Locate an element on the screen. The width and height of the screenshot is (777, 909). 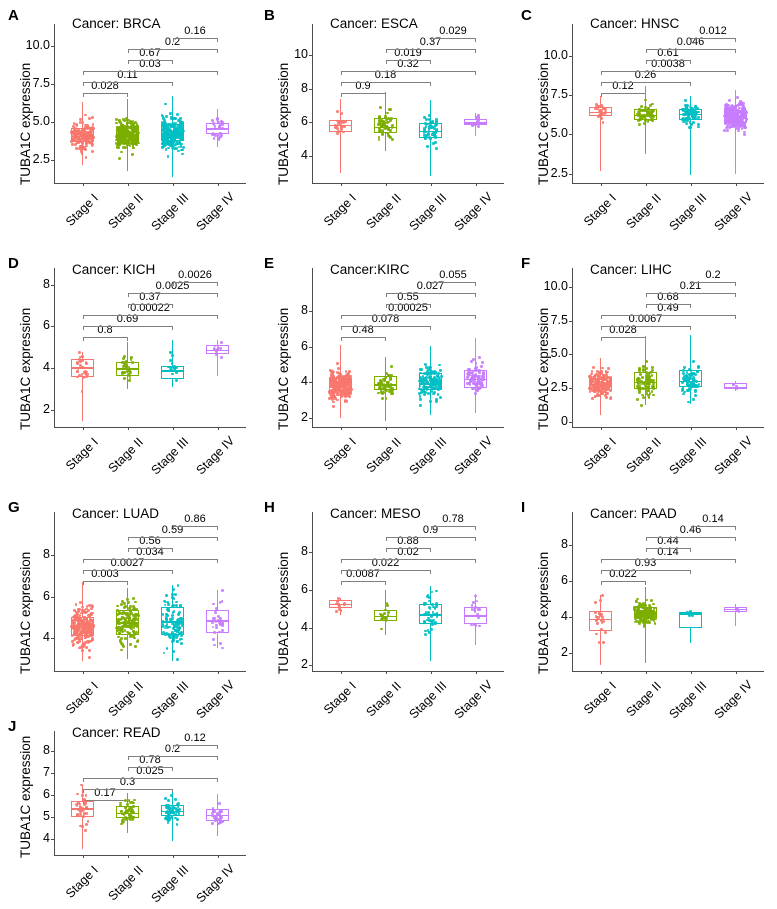
y-tick-label: 2 is located at coordinates (304, 417).